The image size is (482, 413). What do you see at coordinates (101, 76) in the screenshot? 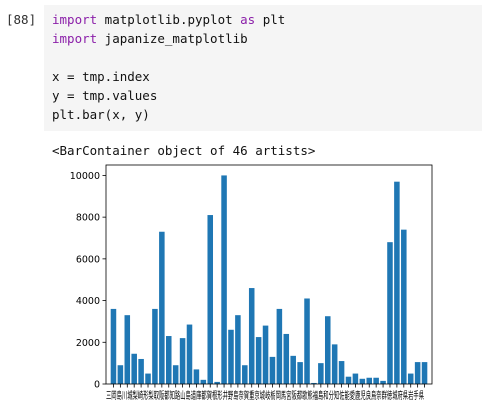
I see `code-line-4: x = tmp.index` at bounding box center [101, 76].